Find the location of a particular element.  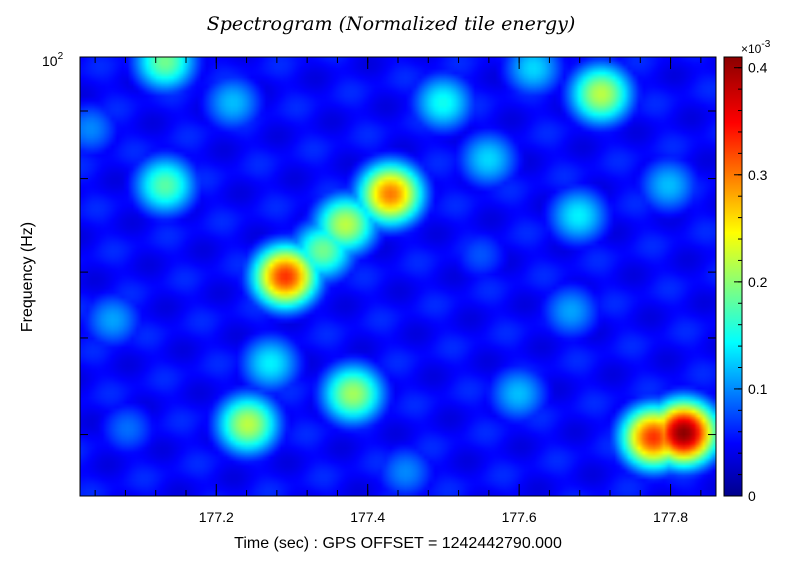

colorbar: 0 0.1 0.2 0.3 0.4 ×10⁻³ is located at coordinates (747, 271).